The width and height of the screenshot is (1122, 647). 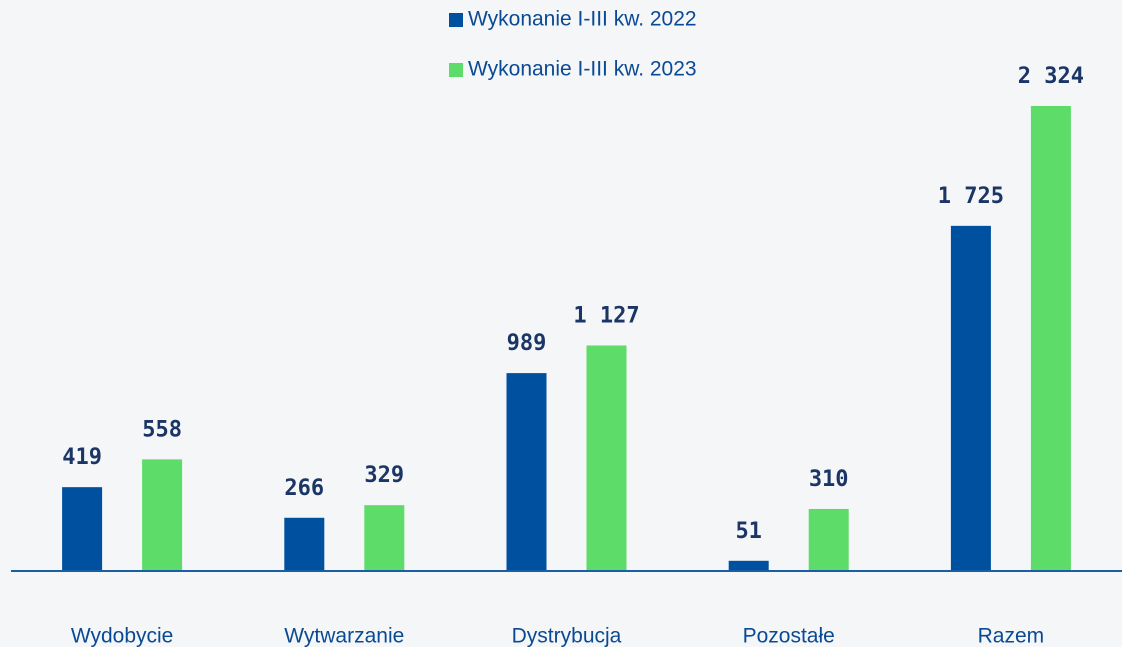 What do you see at coordinates (748, 531) in the screenshot?
I see `value-label: 51` at bounding box center [748, 531].